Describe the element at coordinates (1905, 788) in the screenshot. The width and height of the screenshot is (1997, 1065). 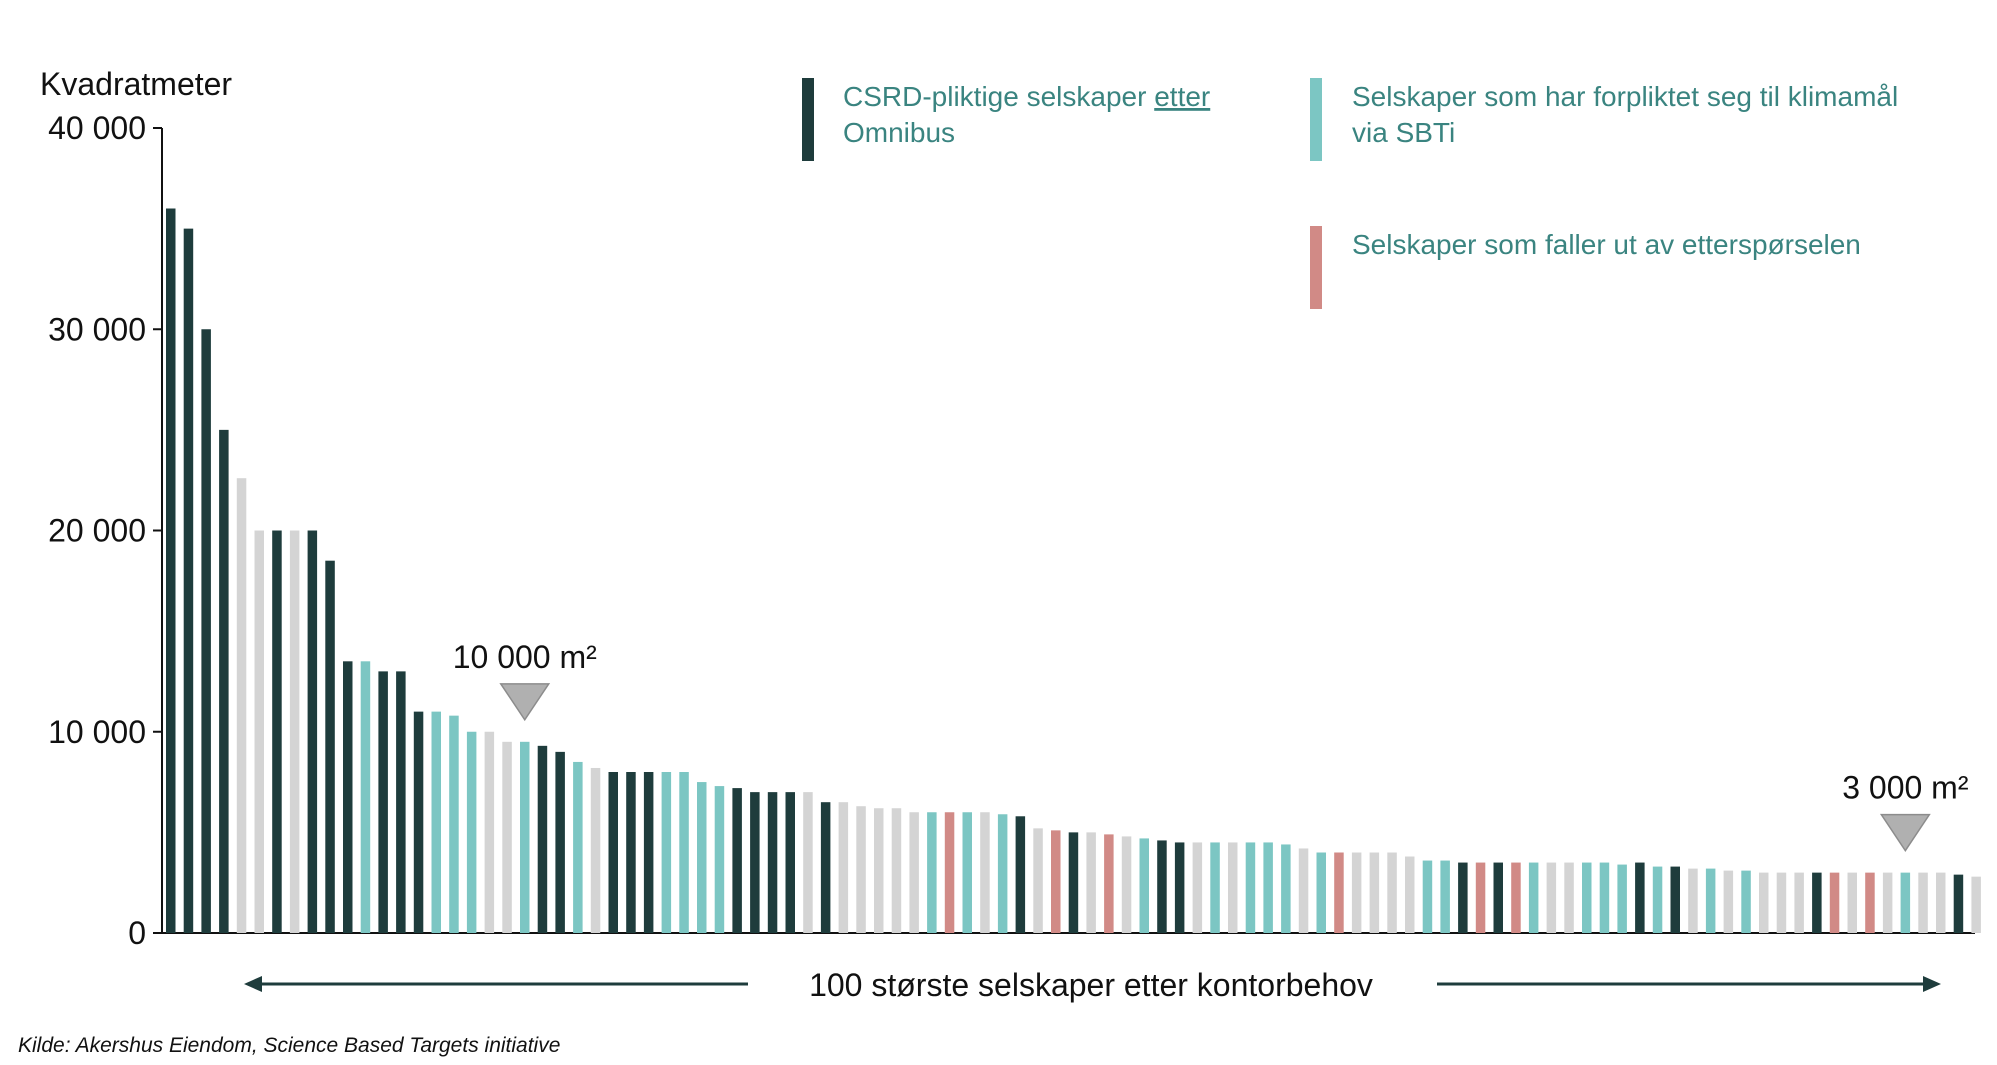
I see `annotation-label: 3 000 m²` at that location.